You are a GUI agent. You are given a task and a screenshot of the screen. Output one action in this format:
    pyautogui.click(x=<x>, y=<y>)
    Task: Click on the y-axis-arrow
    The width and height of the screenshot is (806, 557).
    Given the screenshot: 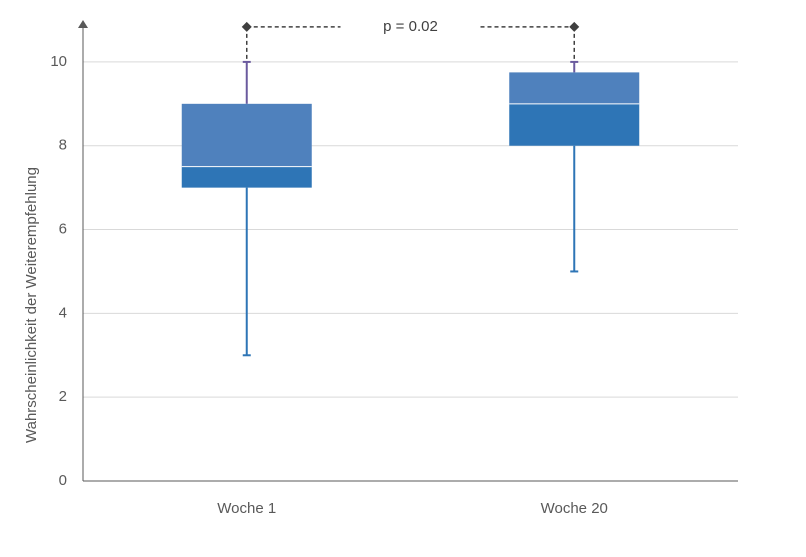 What is the action you would take?
    pyautogui.click(x=83, y=24)
    